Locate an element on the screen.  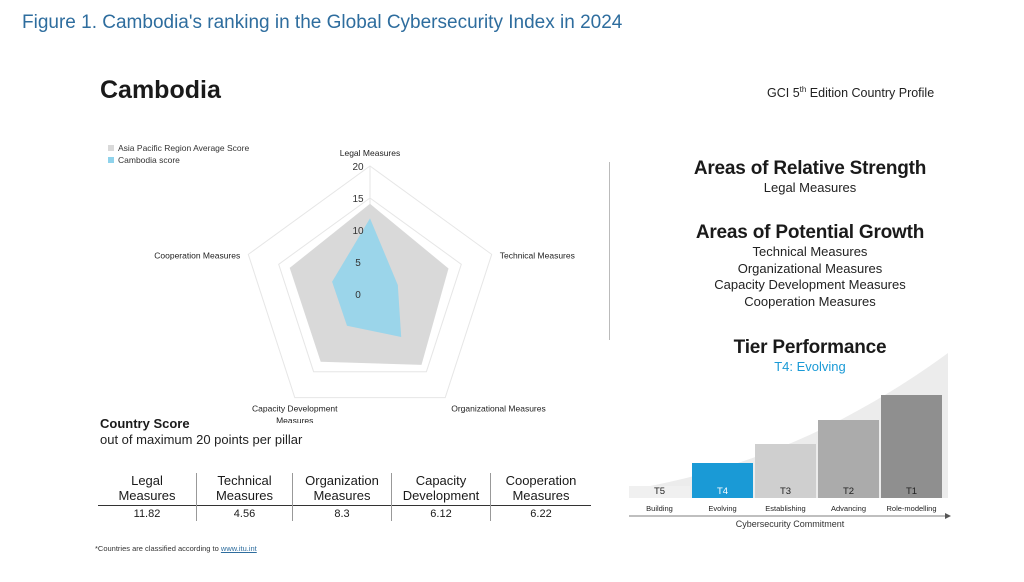
divider is located at coordinates (609, 251).